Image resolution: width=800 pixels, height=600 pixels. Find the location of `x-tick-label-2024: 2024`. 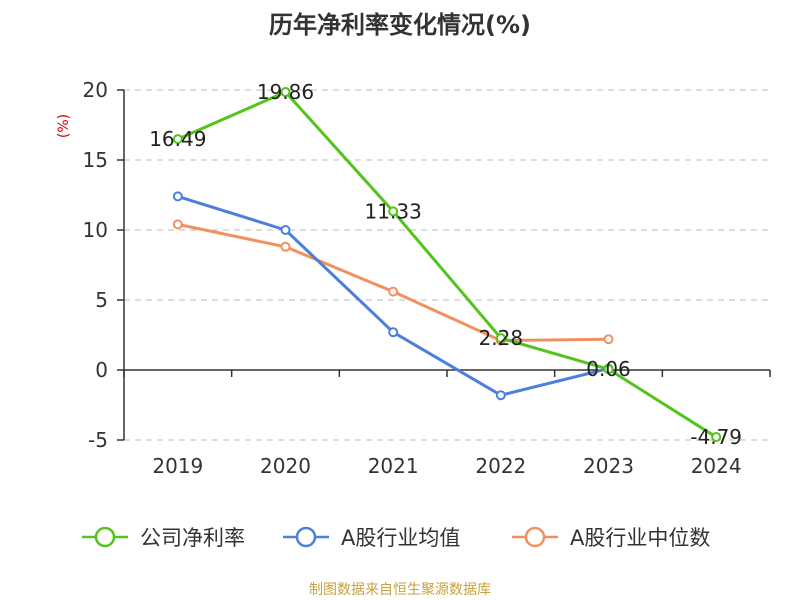

x-tick-label-2024: 2024 is located at coordinates (716, 466).